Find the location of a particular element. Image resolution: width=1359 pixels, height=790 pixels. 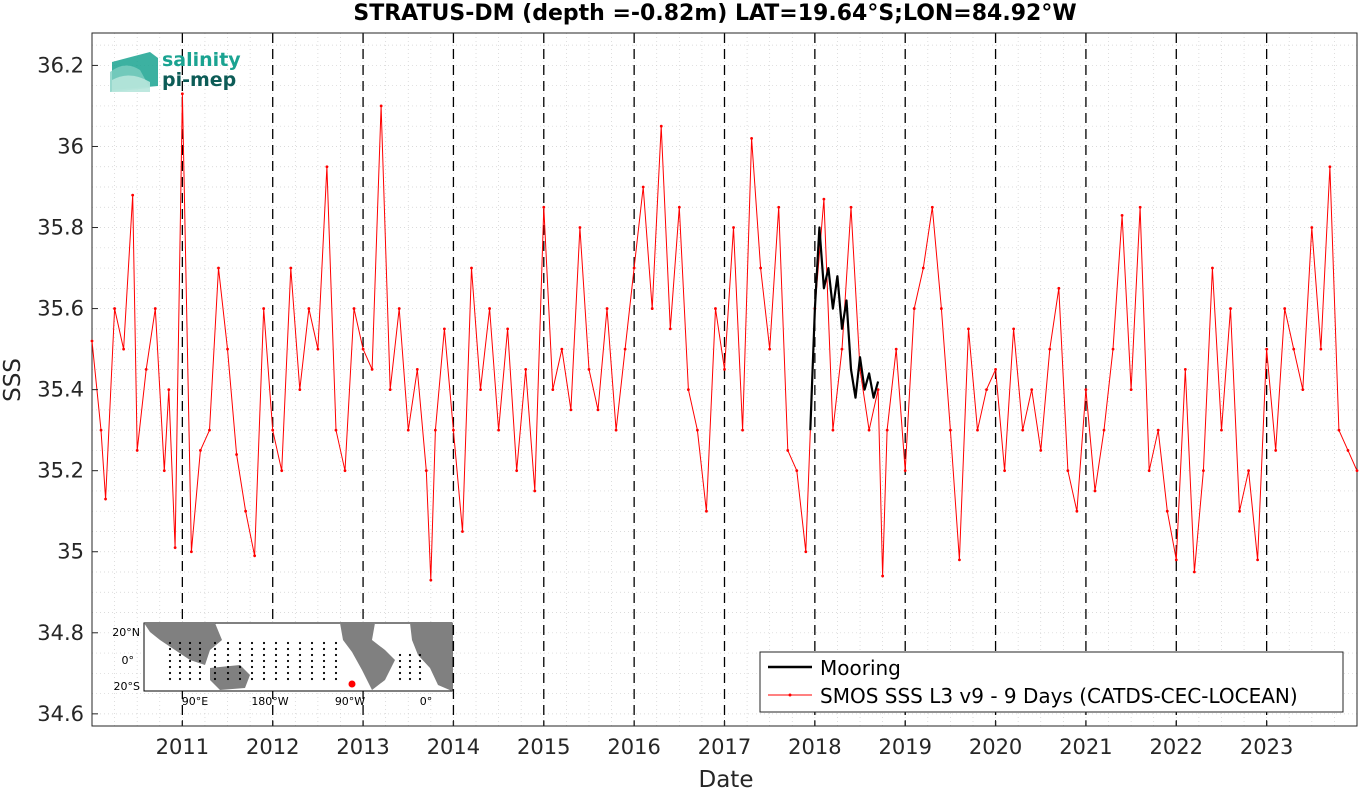

inset-map-land-americas is located at coordinates (367, 656).